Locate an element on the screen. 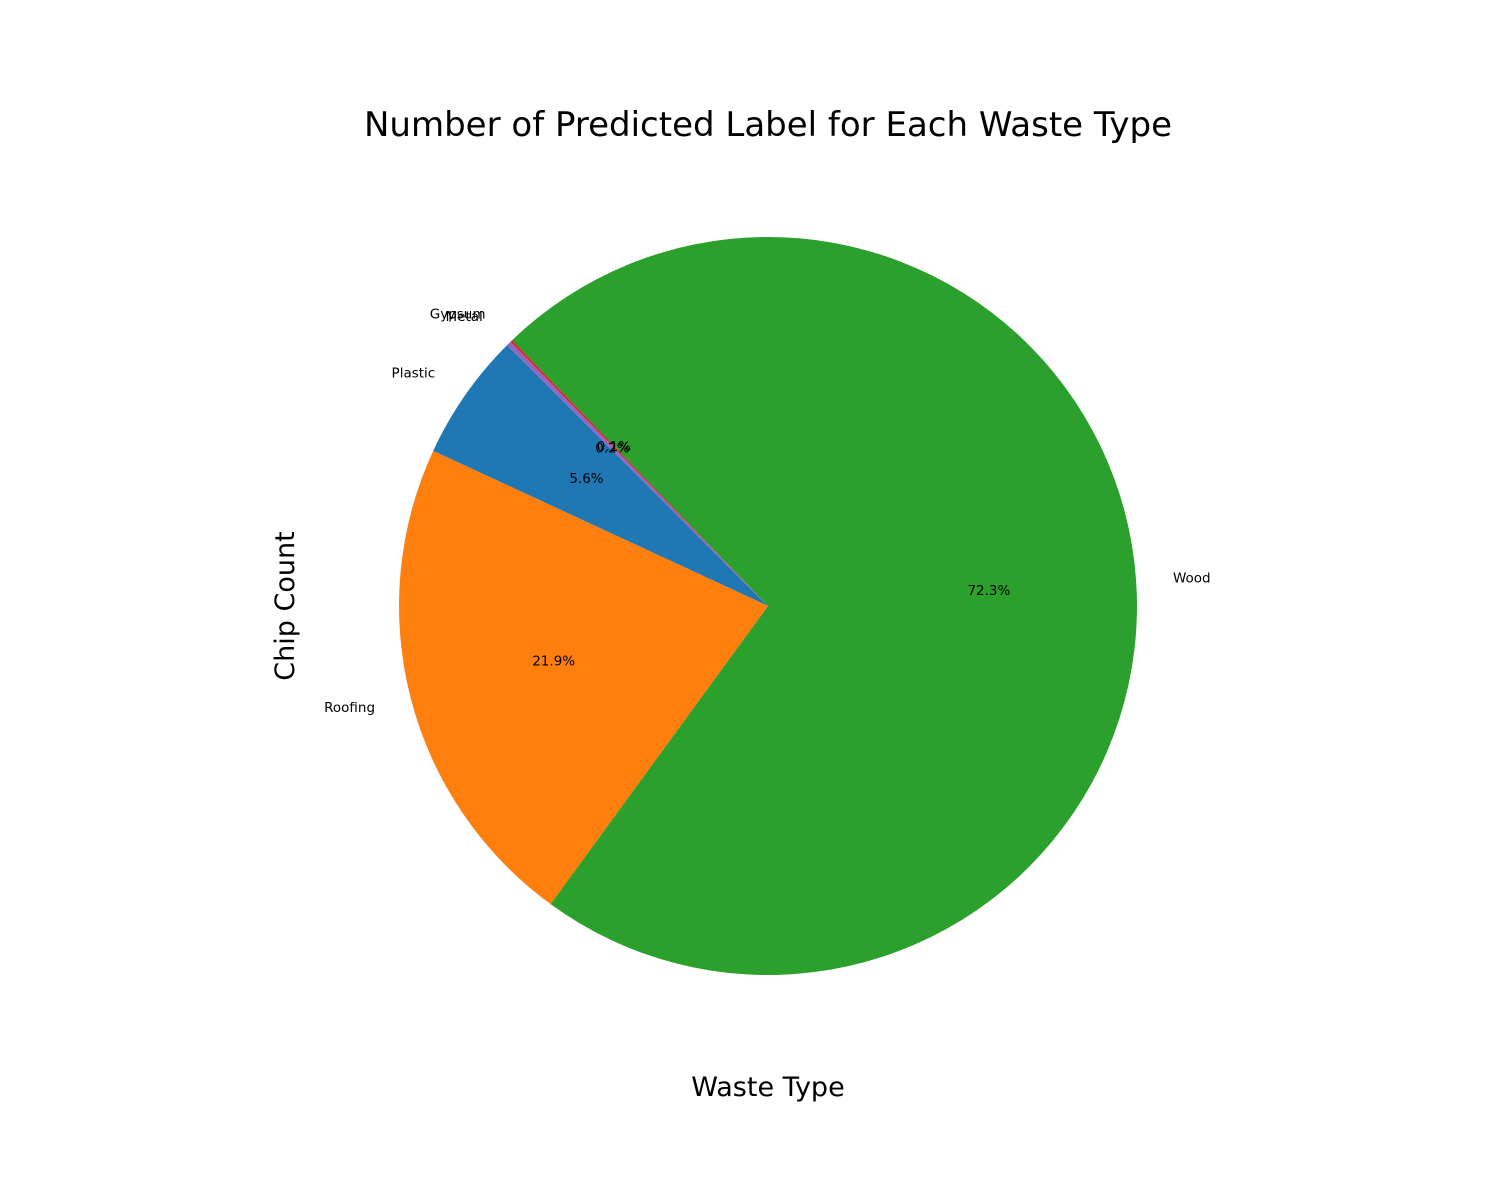 The width and height of the screenshot is (1500, 1200). pct-label-gypsum: 0.1% is located at coordinates (614, 447).